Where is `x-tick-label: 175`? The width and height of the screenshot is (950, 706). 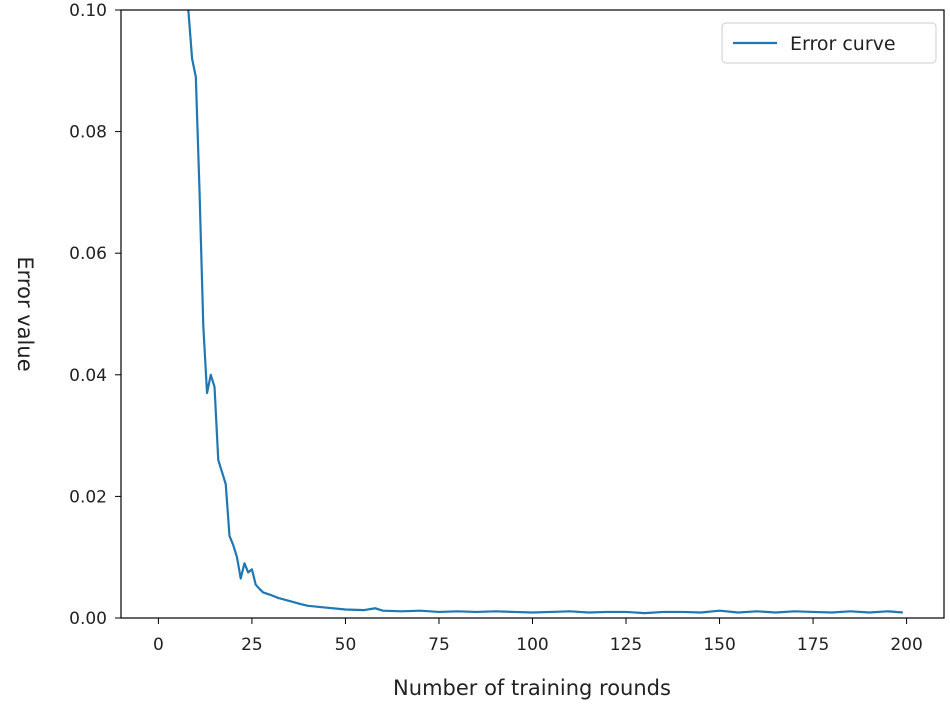 x-tick-label: 175 is located at coordinates (813, 645).